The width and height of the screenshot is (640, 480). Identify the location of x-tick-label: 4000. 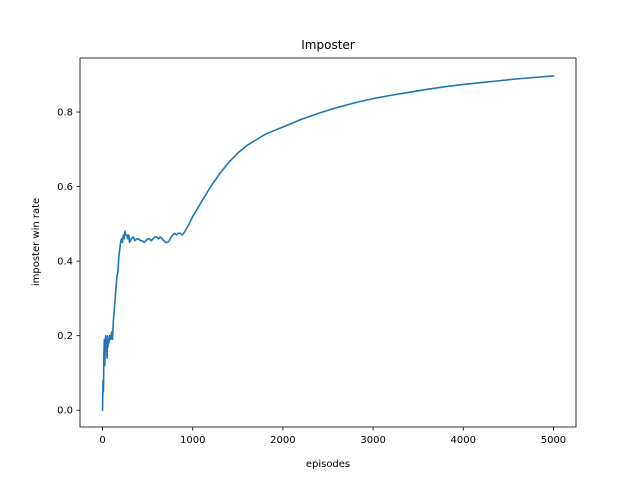
(463, 440).